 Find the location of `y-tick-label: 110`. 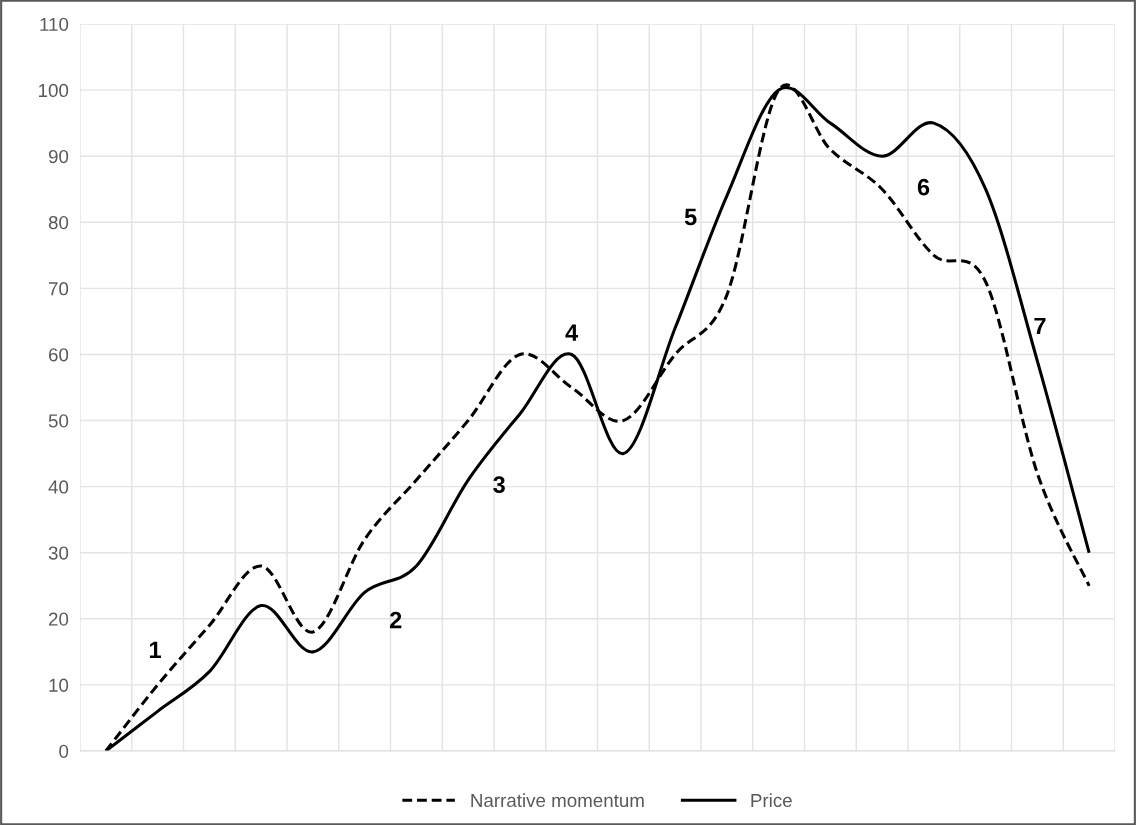

y-tick-label: 110 is located at coordinates (54, 24).